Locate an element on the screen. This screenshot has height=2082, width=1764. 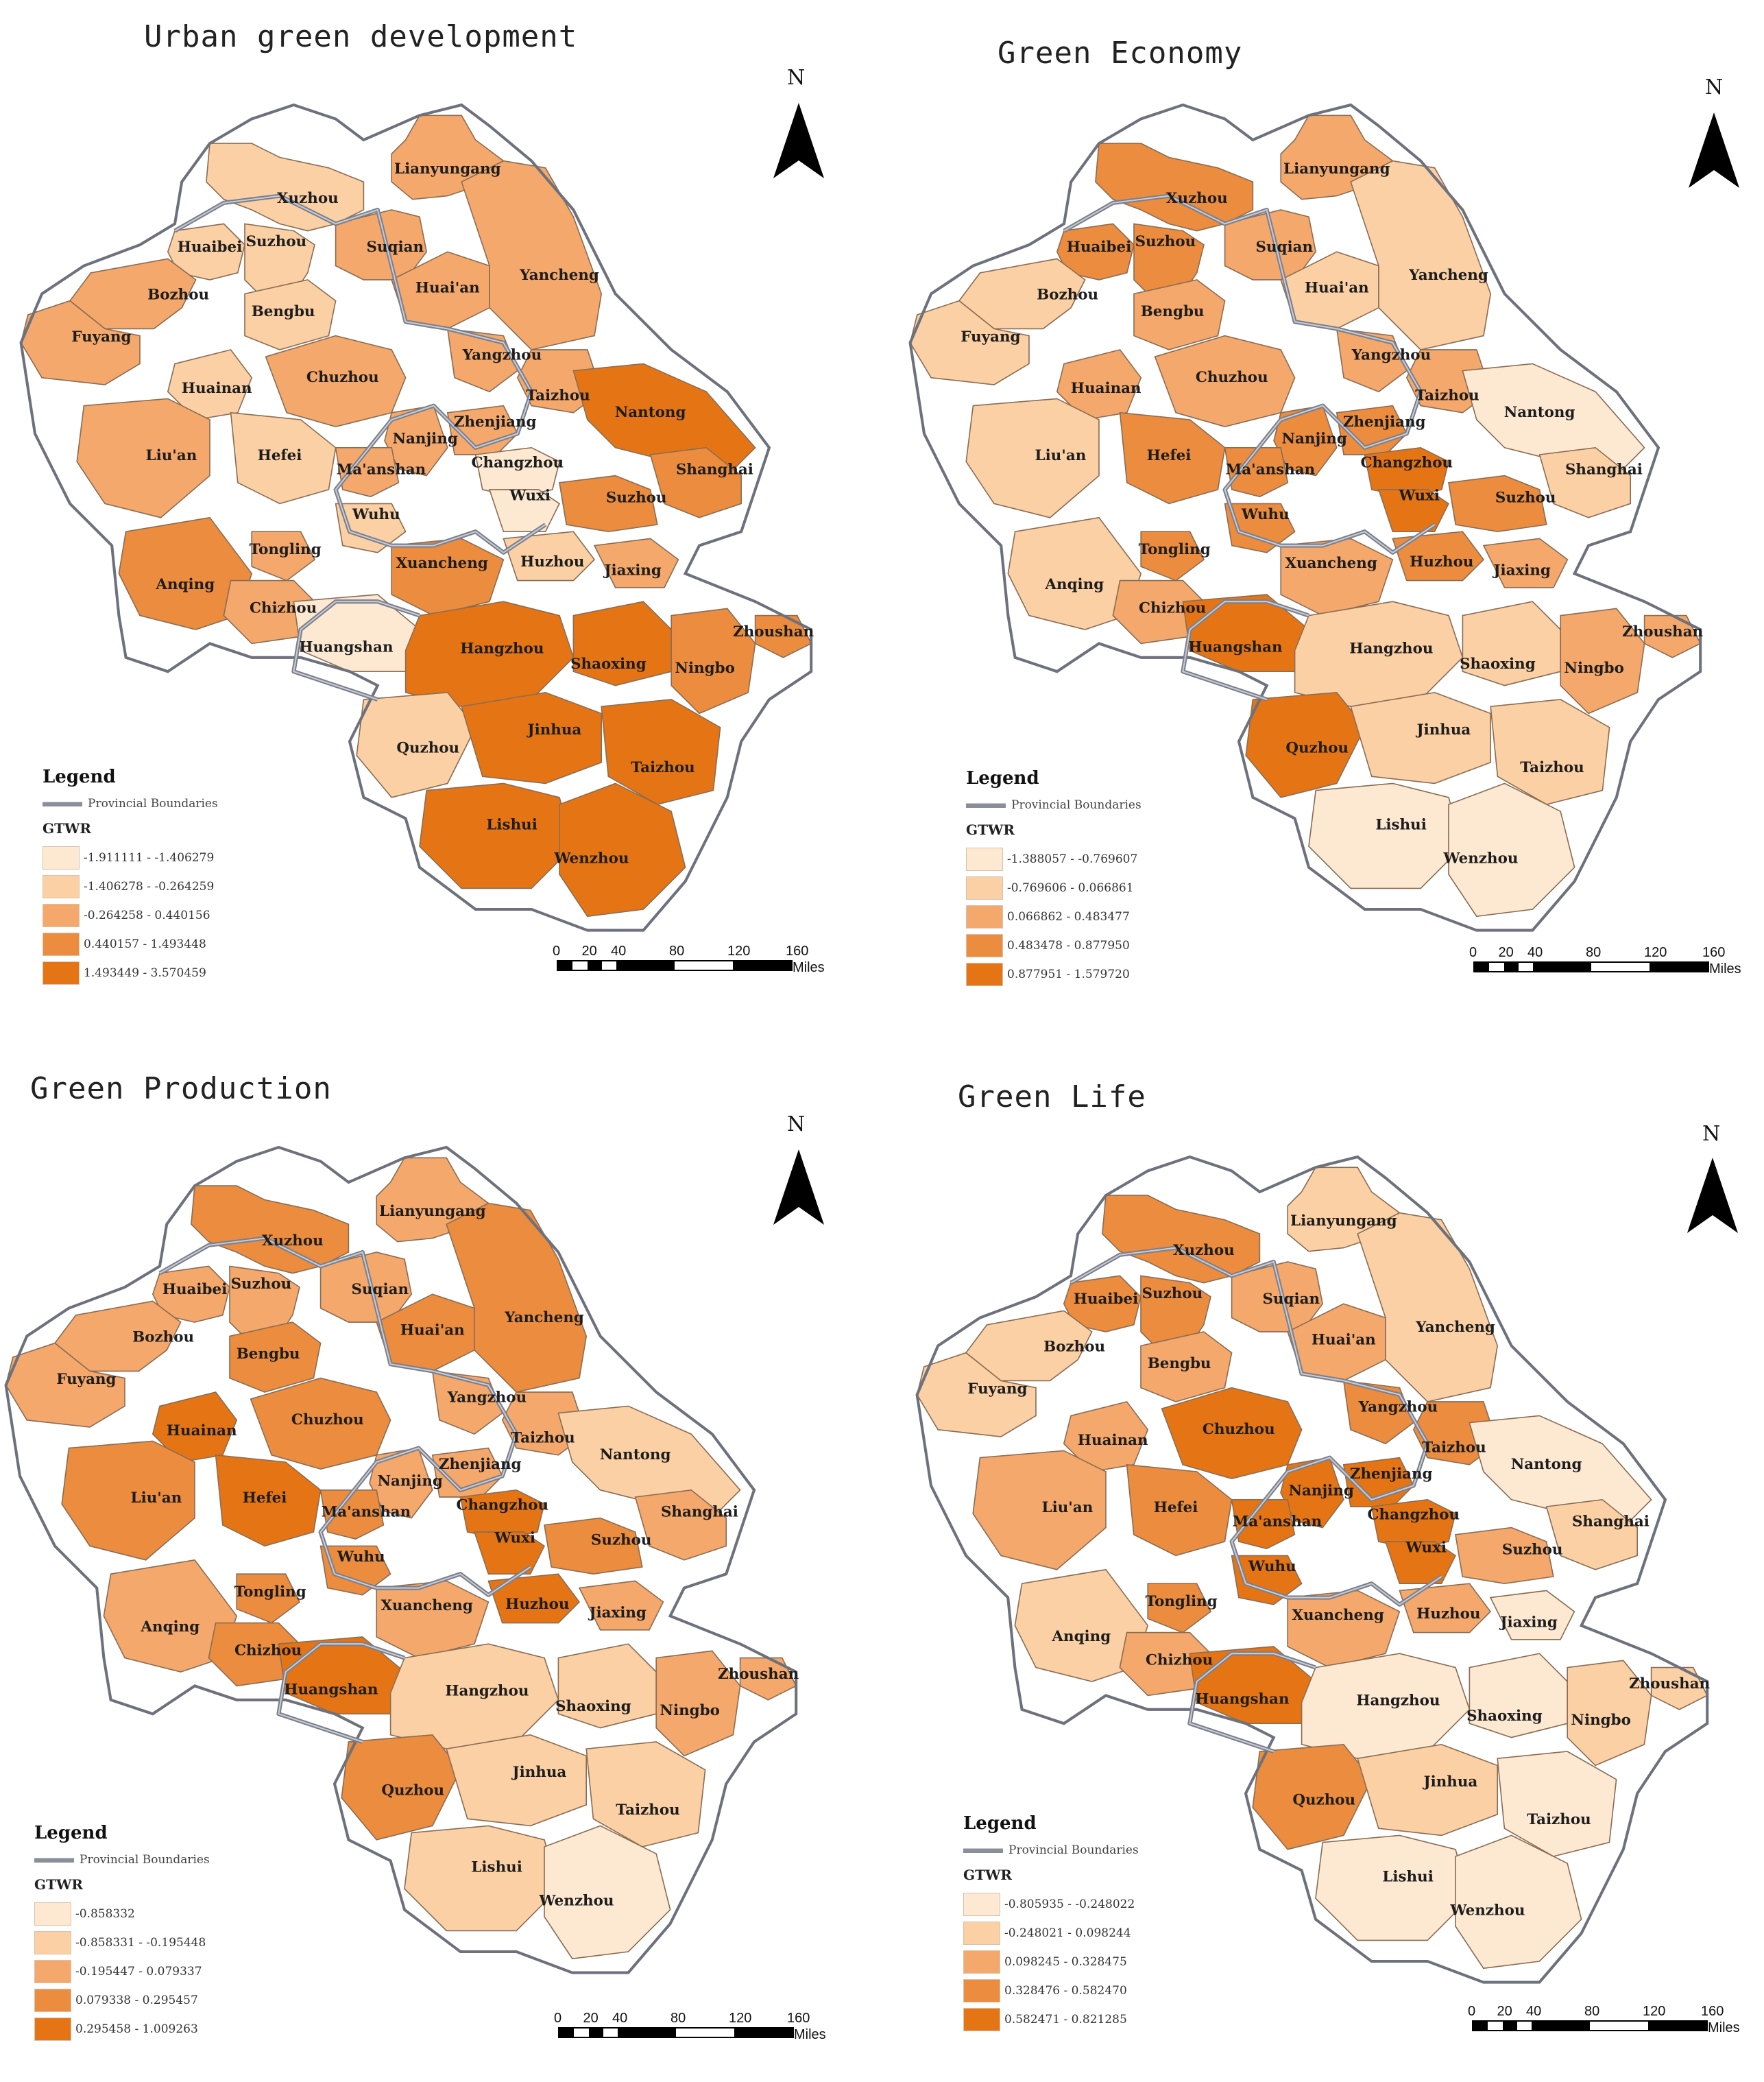
legend-title: Legend is located at coordinates (71, 1833).